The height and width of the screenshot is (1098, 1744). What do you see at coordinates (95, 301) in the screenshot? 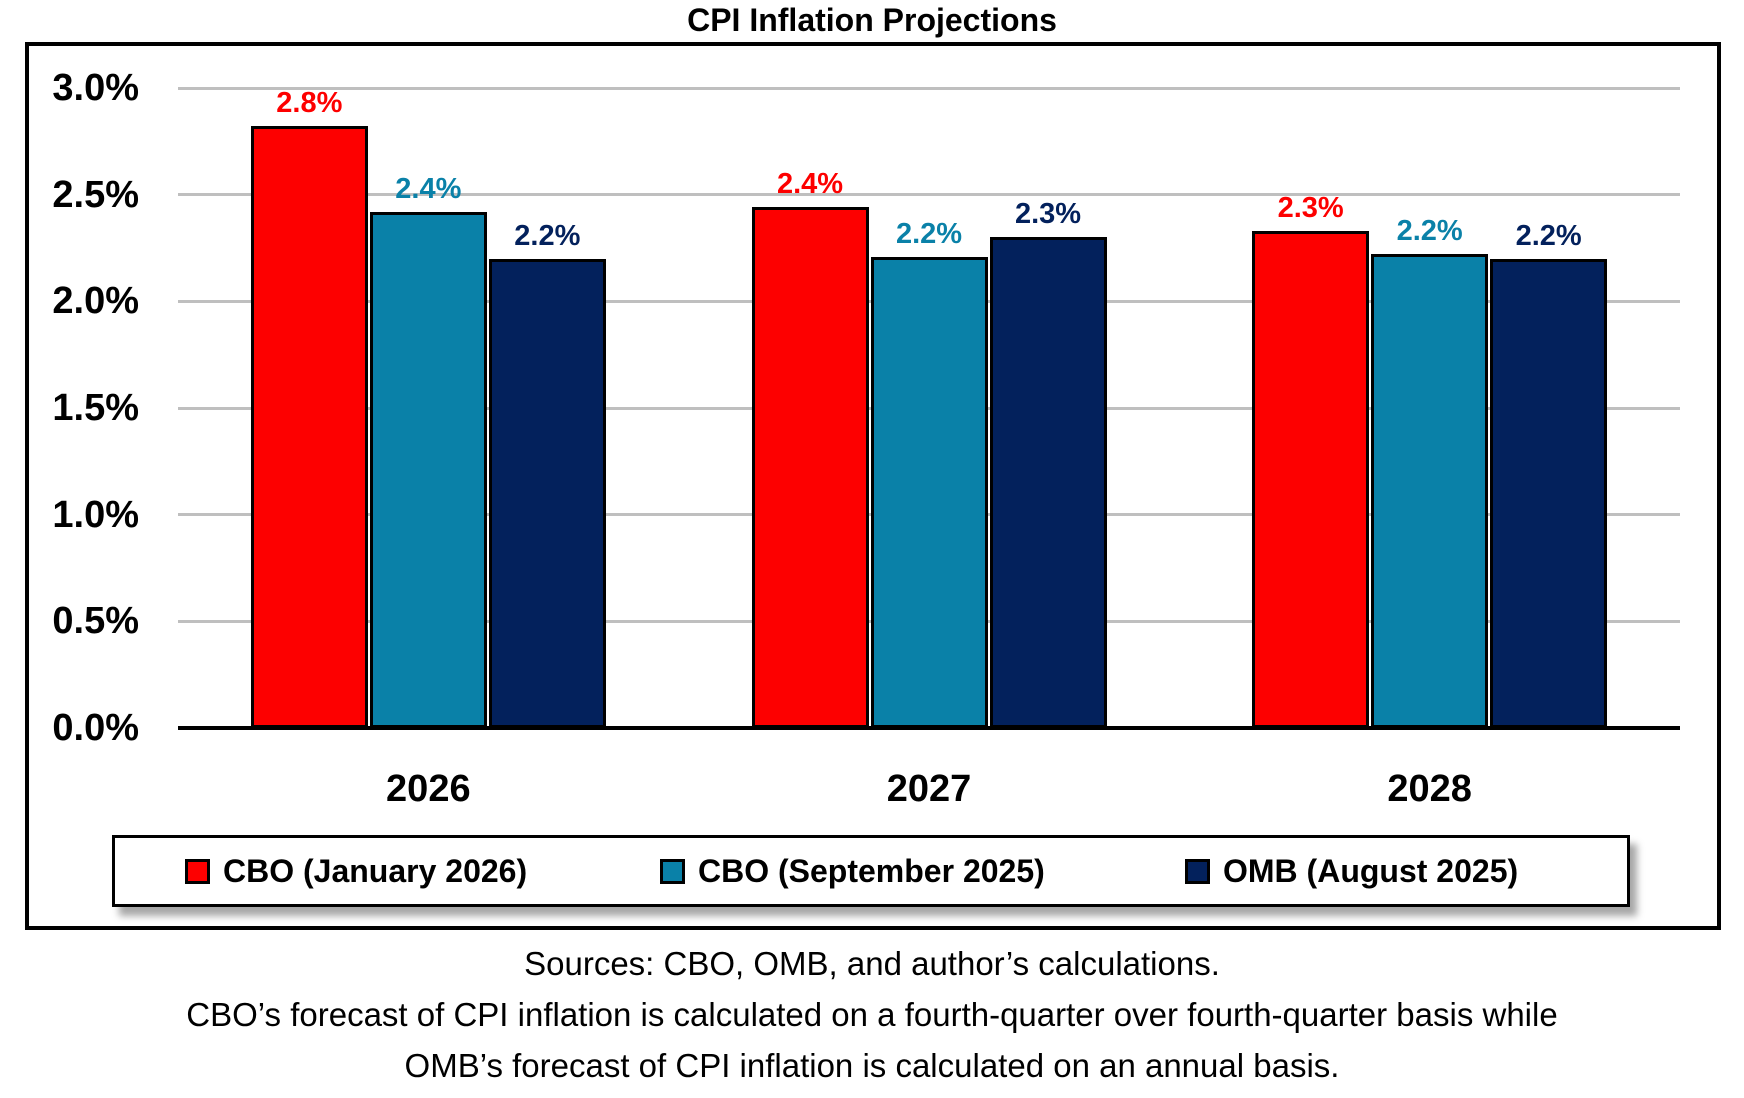
I see `y-axis-tick-label: 2.0%` at bounding box center [95, 301].